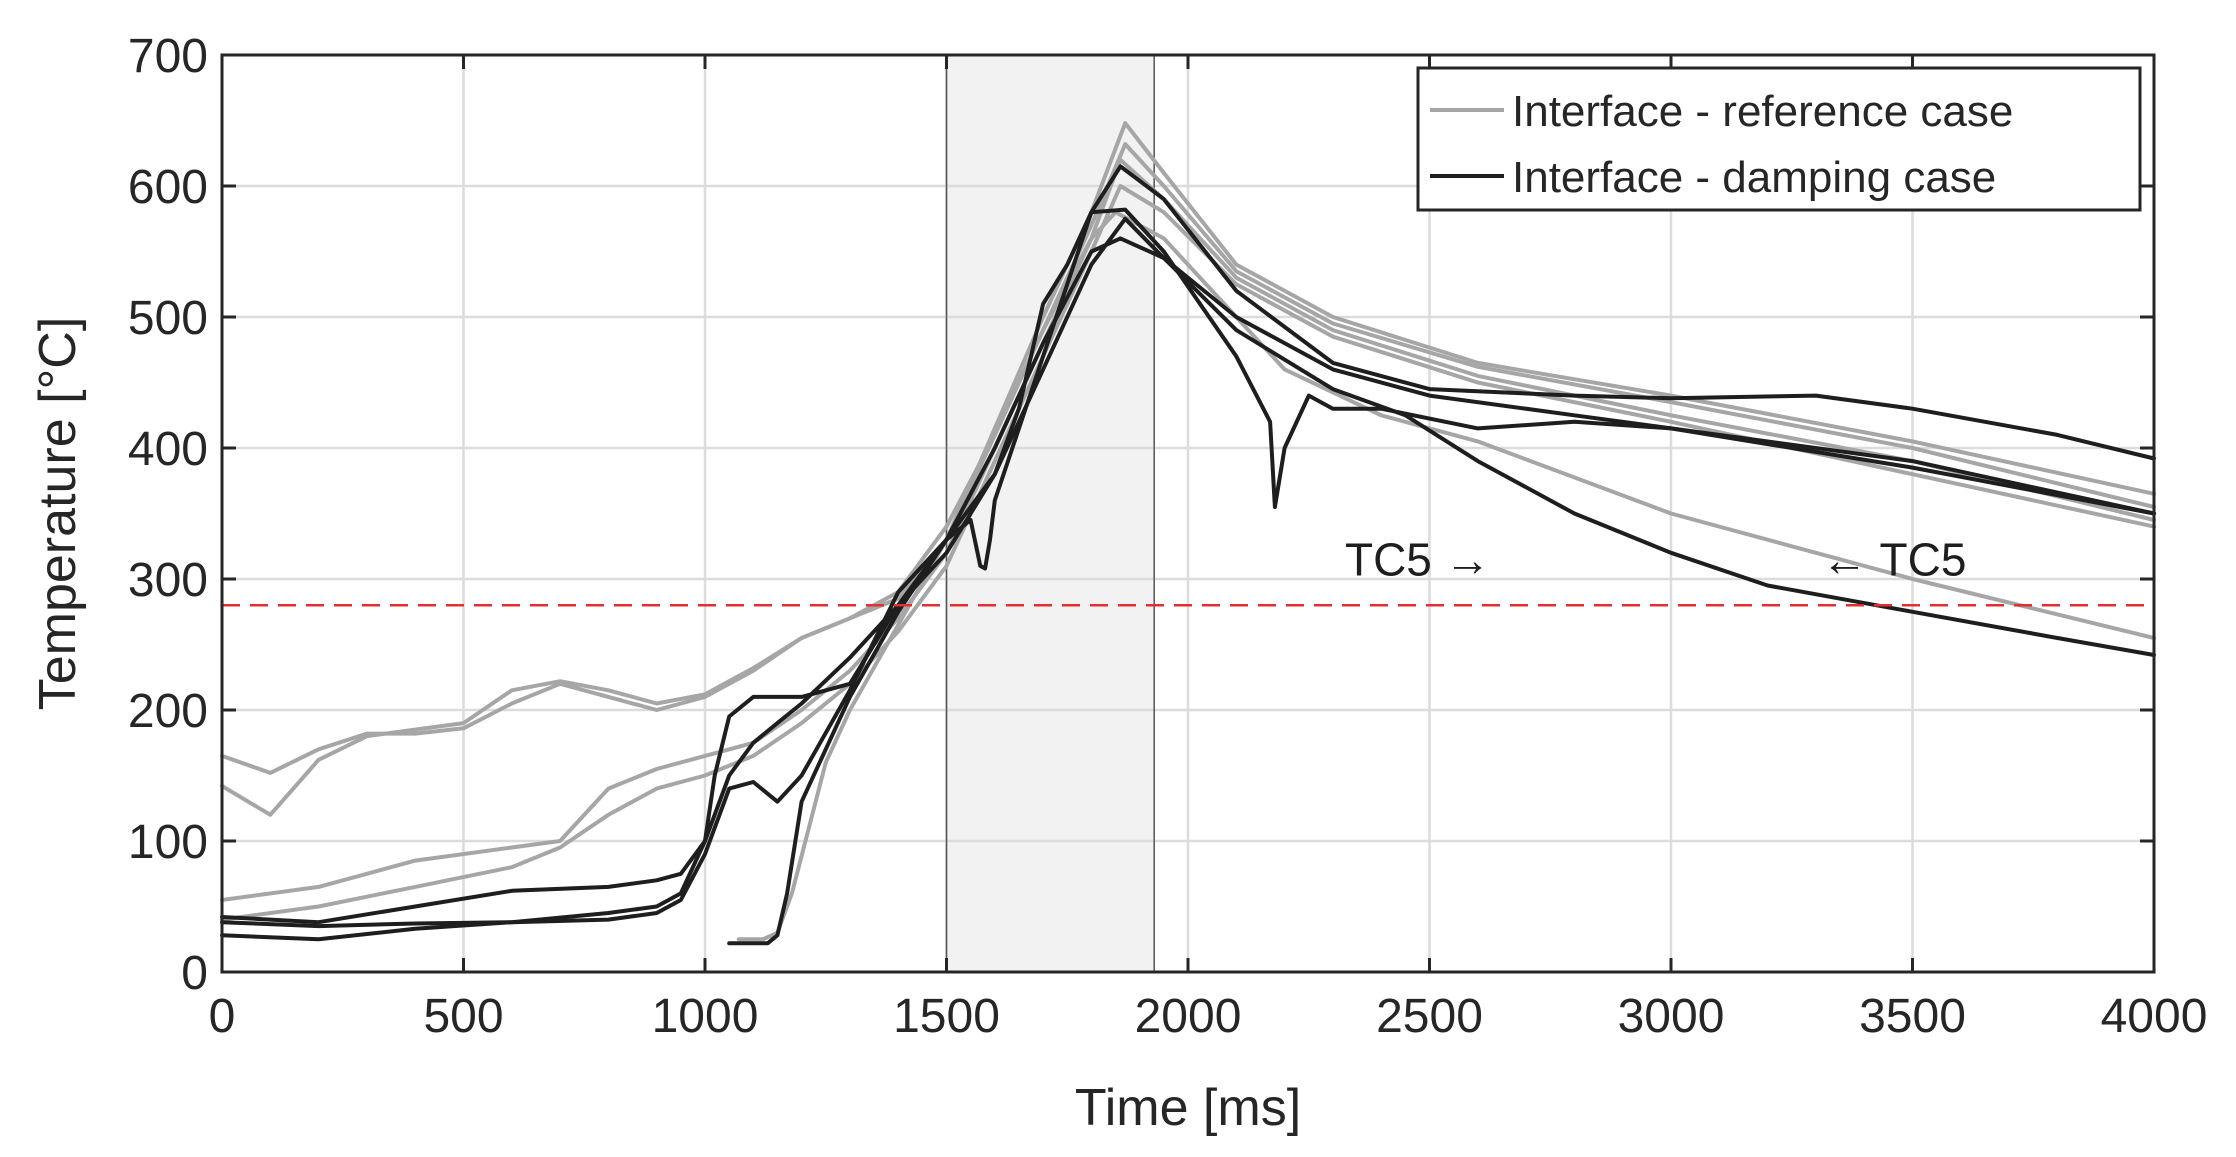 Image resolution: width=2236 pixels, height=1157 pixels. What do you see at coordinates (463, 1016) in the screenshot?
I see `x-tick-label: 500` at bounding box center [463, 1016].